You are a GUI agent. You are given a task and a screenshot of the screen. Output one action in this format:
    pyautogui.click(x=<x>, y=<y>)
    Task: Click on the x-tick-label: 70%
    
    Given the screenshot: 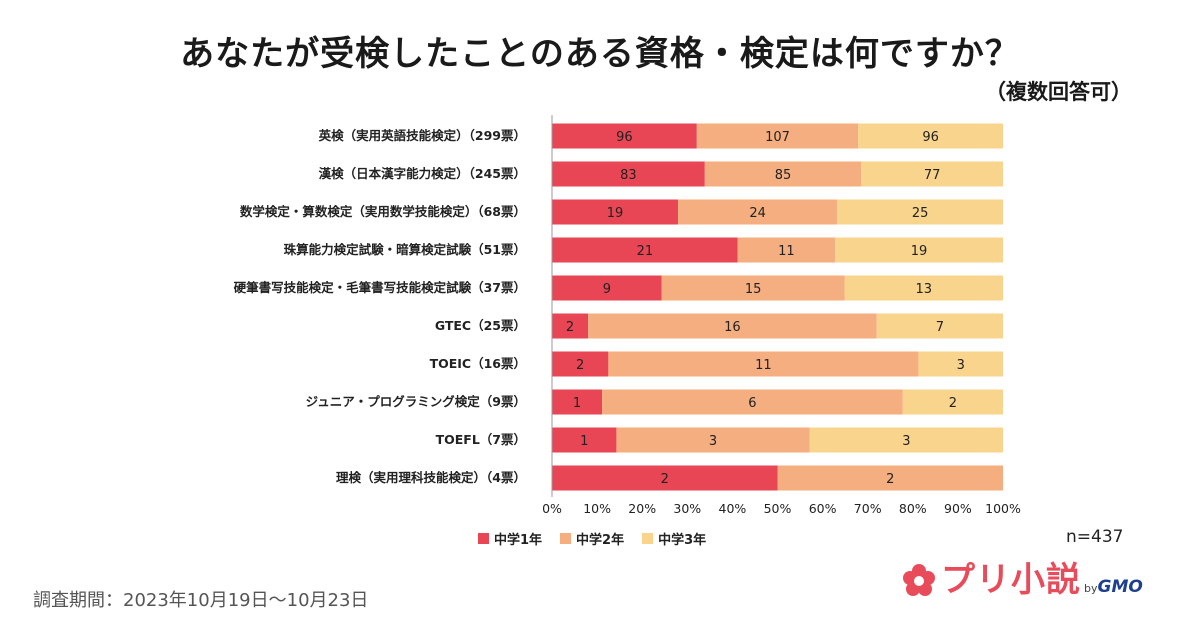 What is the action you would take?
    pyautogui.click(x=868, y=508)
    